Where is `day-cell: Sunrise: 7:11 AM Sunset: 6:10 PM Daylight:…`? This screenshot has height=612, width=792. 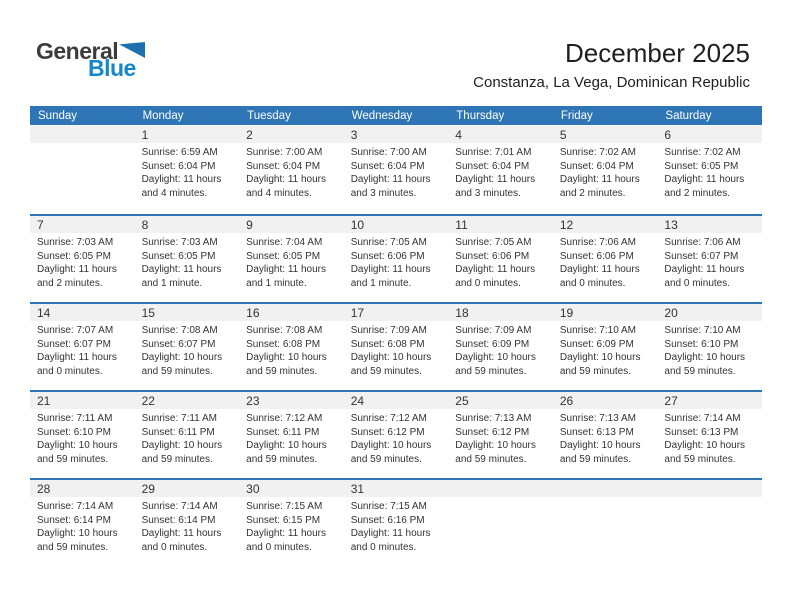
day-cell: Sunrise: 7:11 AM Sunset: 6:10 PM Daylight:… is located at coordinates (82, 437).